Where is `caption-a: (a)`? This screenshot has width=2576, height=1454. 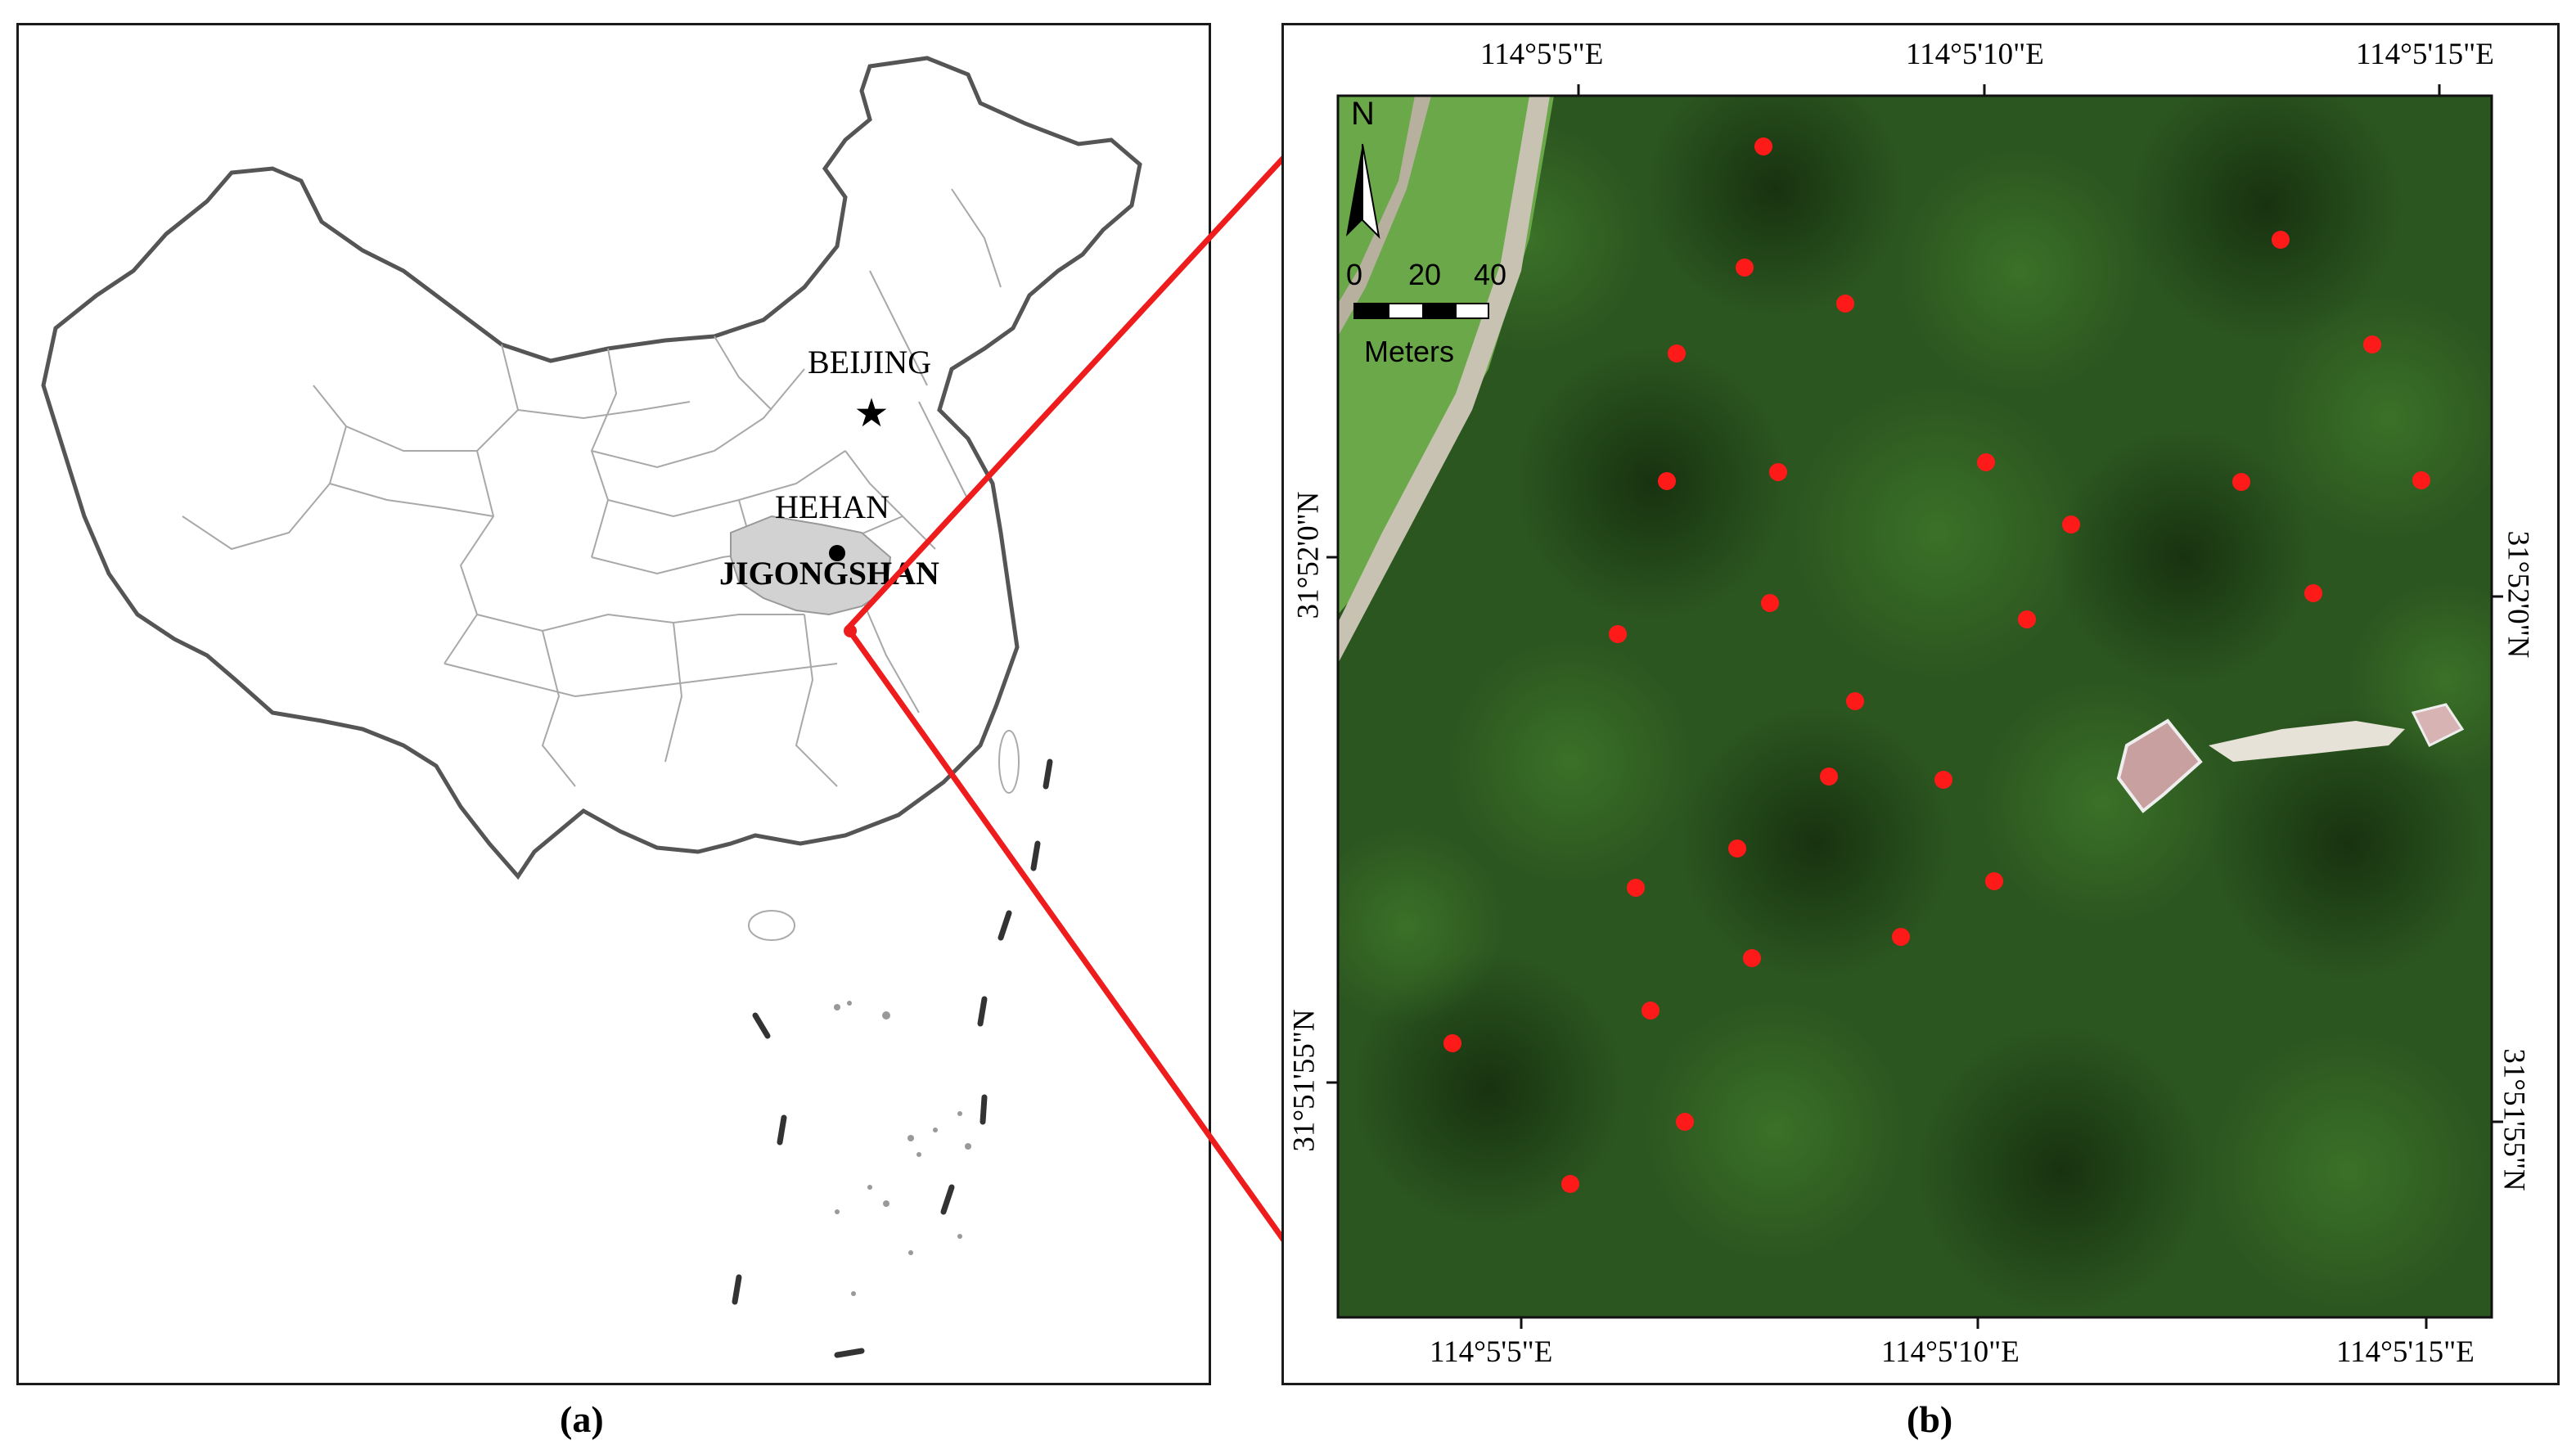 caption-a: (a) is located at coordinates (582, 1419).